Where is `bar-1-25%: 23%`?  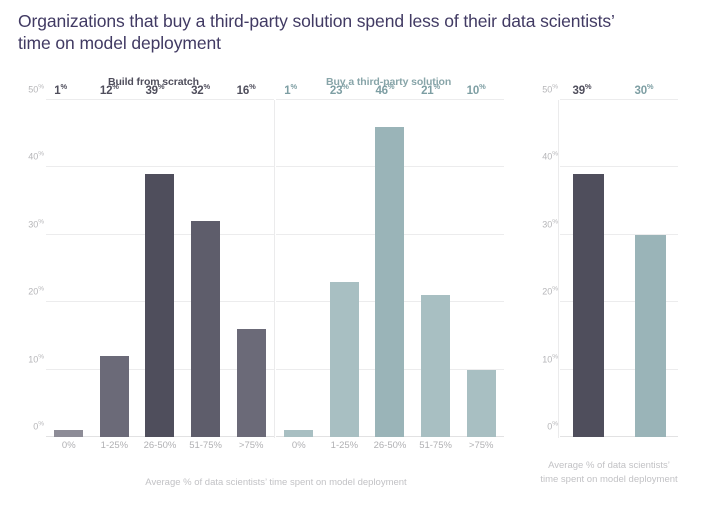 bar-1-25%: 23% is located at coordinates (344, 259).